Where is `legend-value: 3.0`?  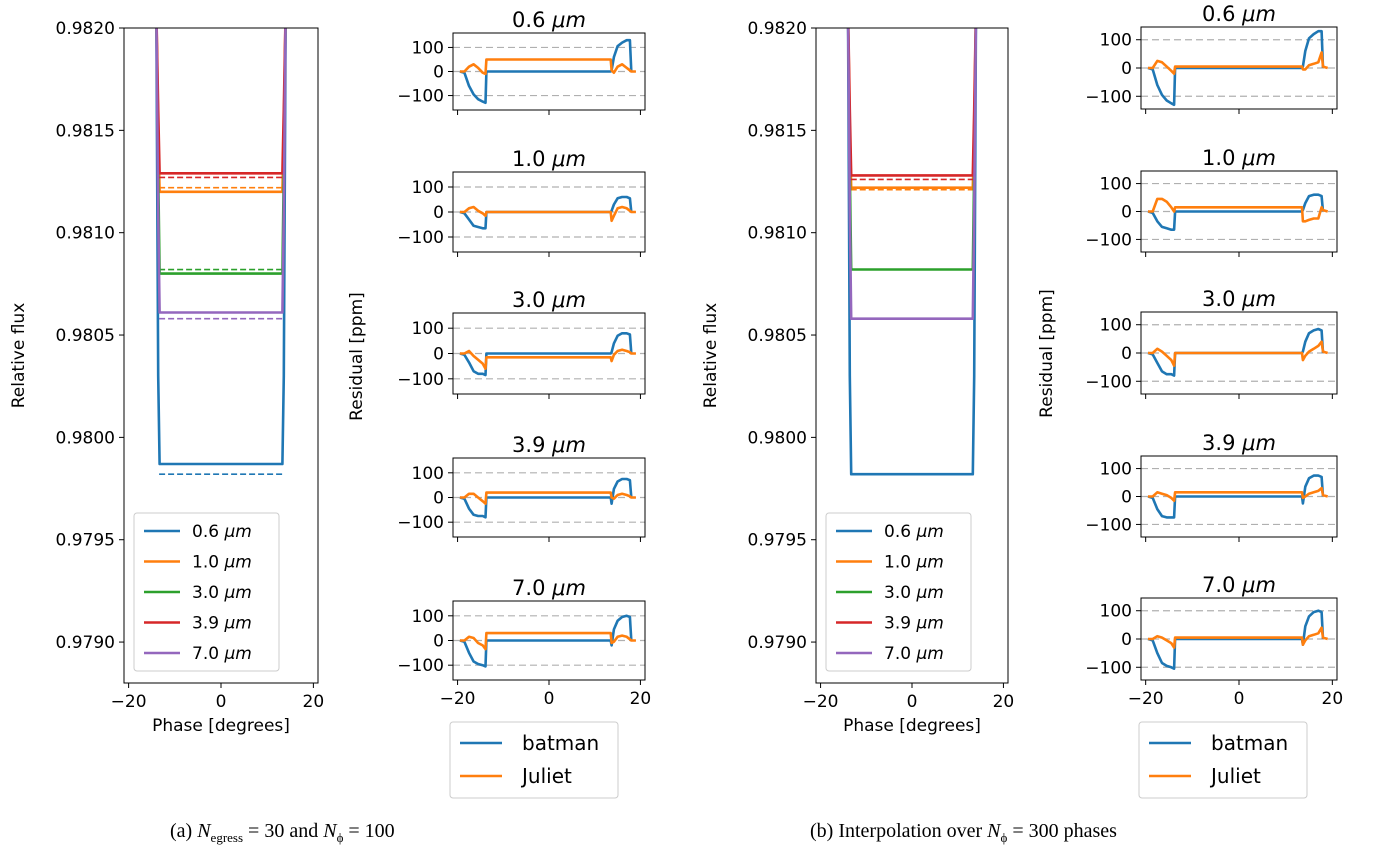
legend-value: 3.0 is located at coordinates (208, 593).